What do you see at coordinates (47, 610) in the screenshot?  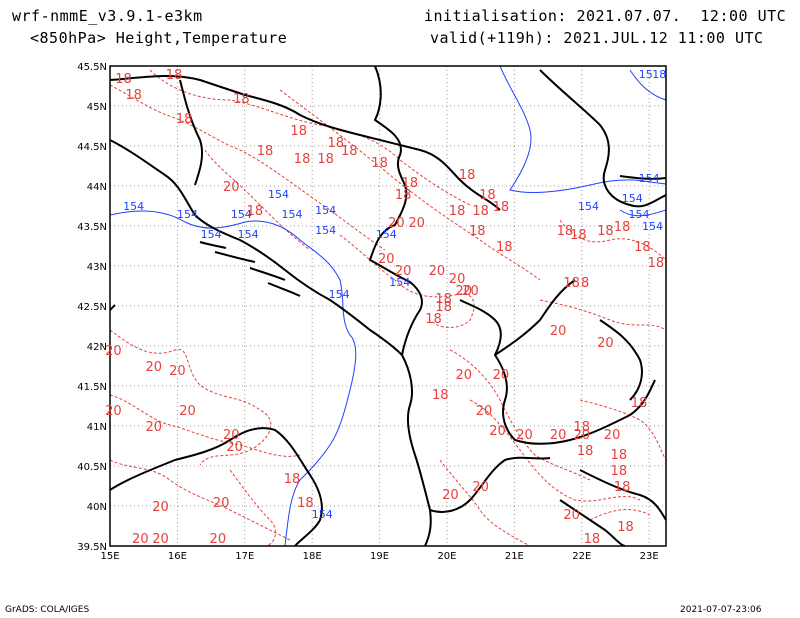 I see `grads-credit: GrADS: COLA/IGES` at bounding box center [47, 610].